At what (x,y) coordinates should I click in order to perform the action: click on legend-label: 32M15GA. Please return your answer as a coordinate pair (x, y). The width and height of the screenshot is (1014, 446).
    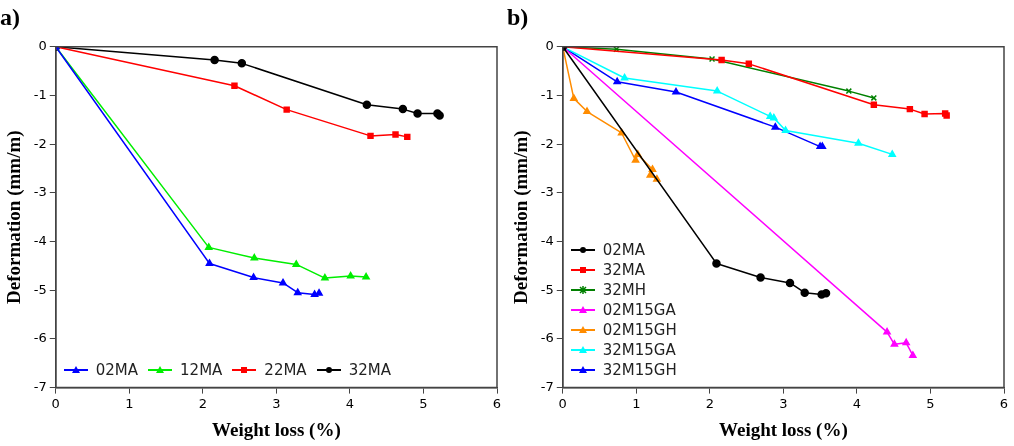
    Looking at the image, I should click on (639, 349).